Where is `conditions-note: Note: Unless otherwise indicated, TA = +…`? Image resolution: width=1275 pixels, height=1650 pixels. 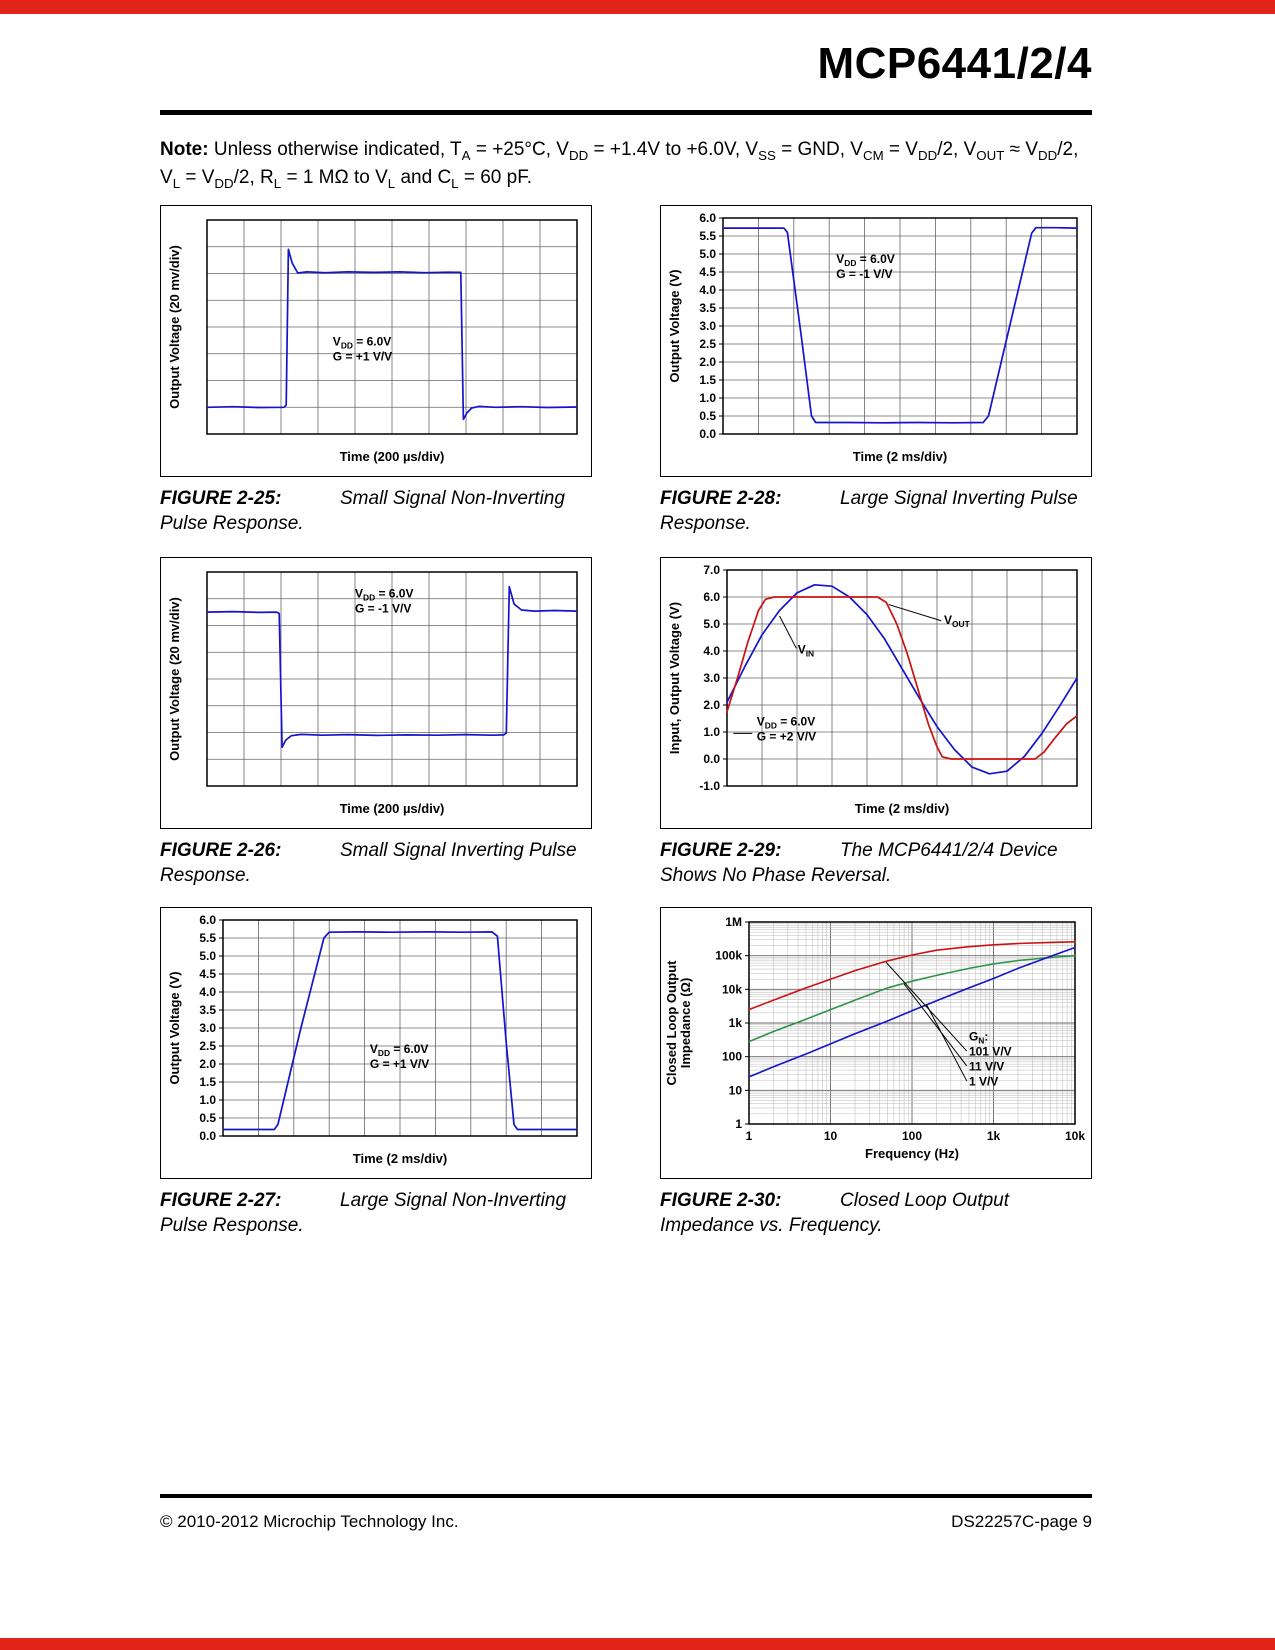
conditions-note: Note: Unless otherwise indicated, TA = +… is located at coordinates (630, 163).